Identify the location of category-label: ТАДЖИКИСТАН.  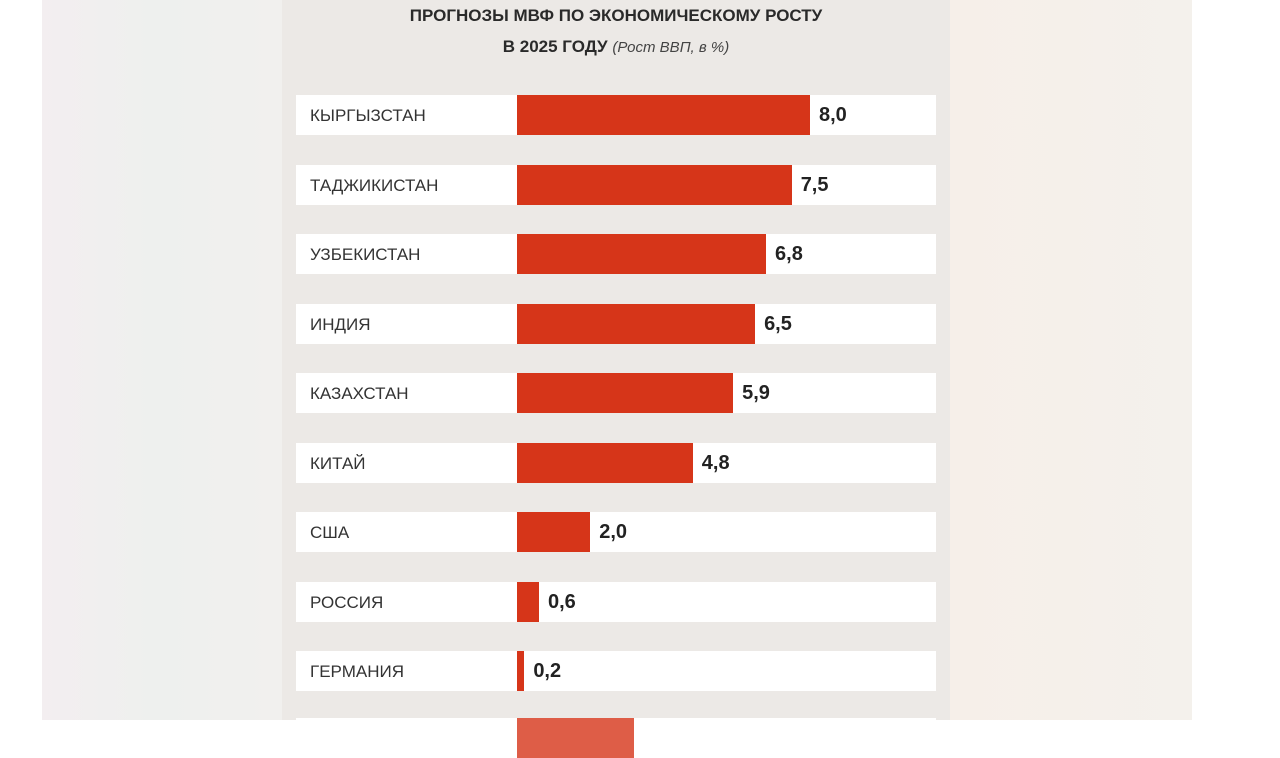
(374, 185).